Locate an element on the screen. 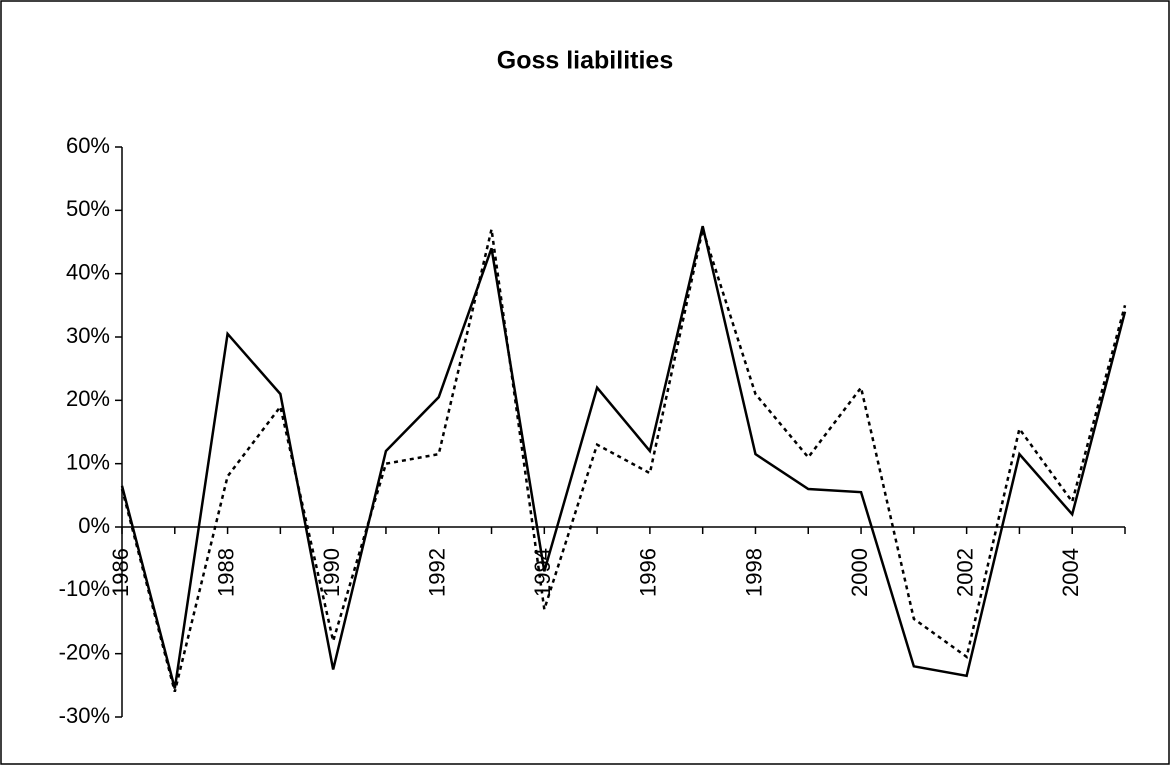  y-tick-label: 20% is located at coordinates (88, 398).